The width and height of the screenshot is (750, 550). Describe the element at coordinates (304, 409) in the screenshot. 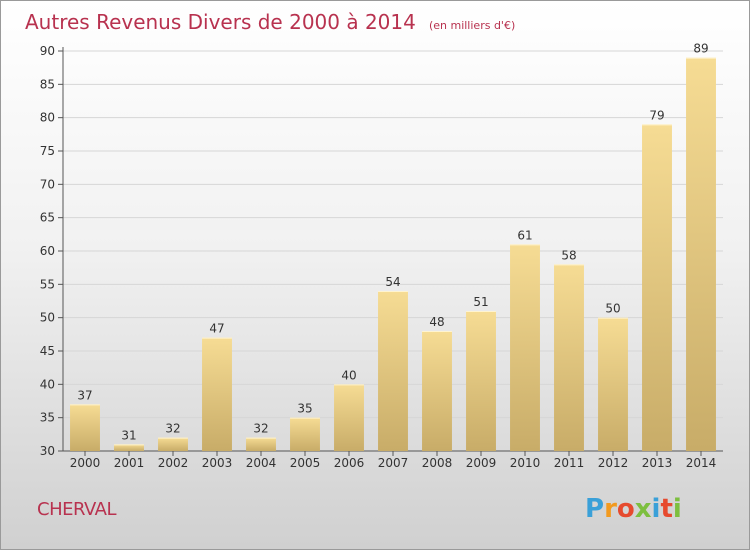

I see `data-label: 35` at that location.